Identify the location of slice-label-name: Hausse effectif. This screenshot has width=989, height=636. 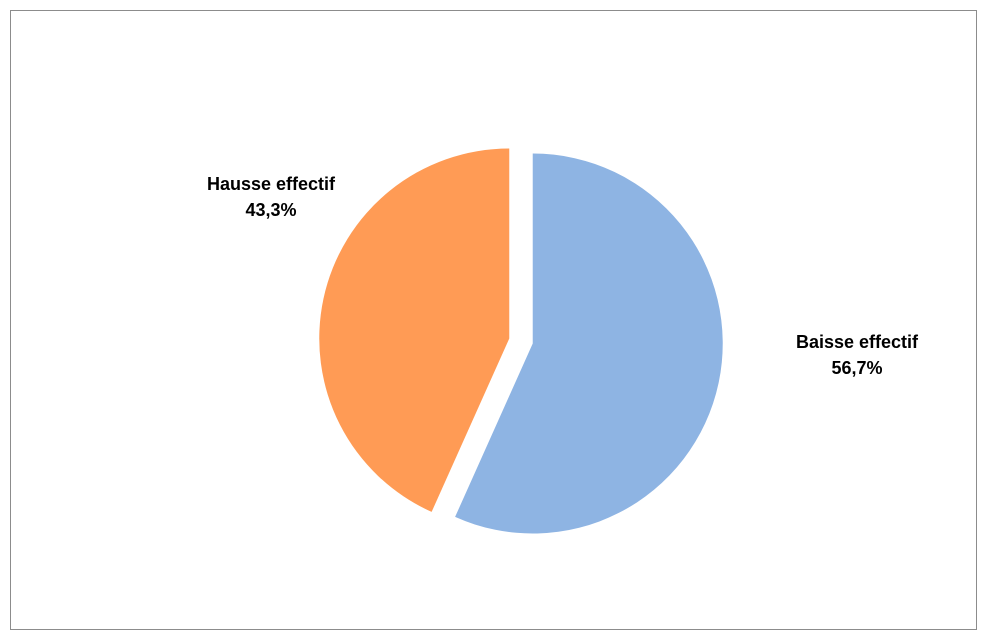
(271, 184).